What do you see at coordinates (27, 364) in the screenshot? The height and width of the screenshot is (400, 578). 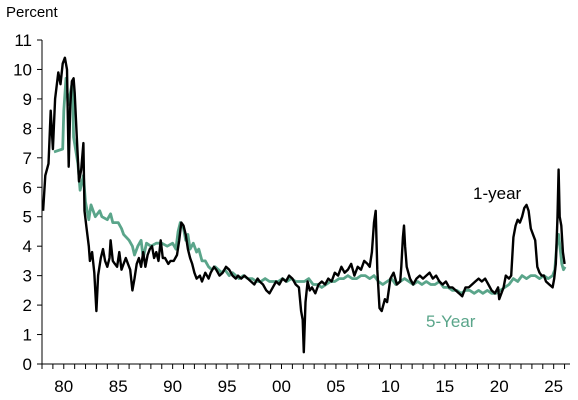 I see `y-tick-label: 0` at bounding box center [27, 364].